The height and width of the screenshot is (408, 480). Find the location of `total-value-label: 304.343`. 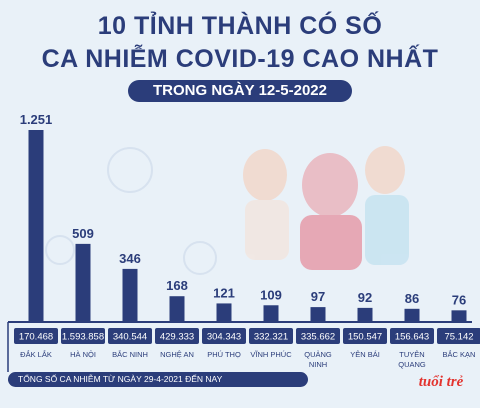

total-value-label: 304.343 is located at coordinates (224, 337).